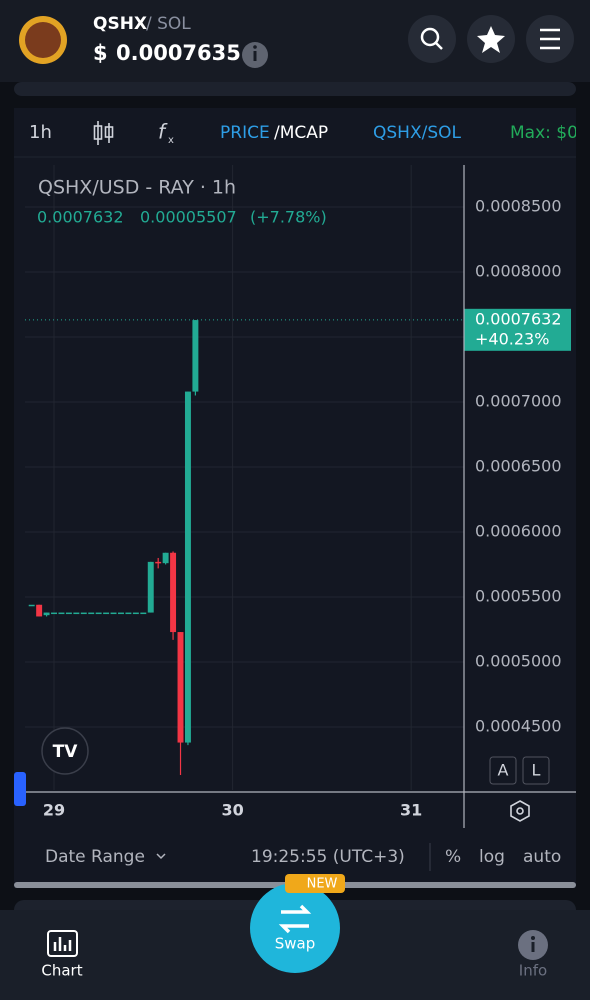 This screenshot has height=1000, width=590. What do you see at coordinates (328, 857) in the screenshot?
I see `clock: 19:25:55 (UTC+3)` at bounding box center [328, 857].